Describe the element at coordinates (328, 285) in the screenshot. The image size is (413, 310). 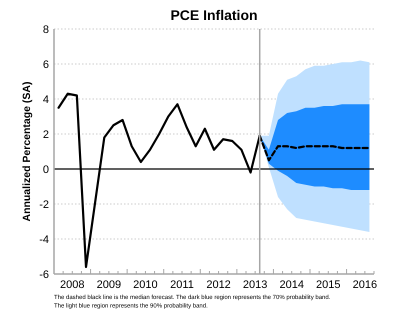
I see `x-tick-label: 2015` at that location.